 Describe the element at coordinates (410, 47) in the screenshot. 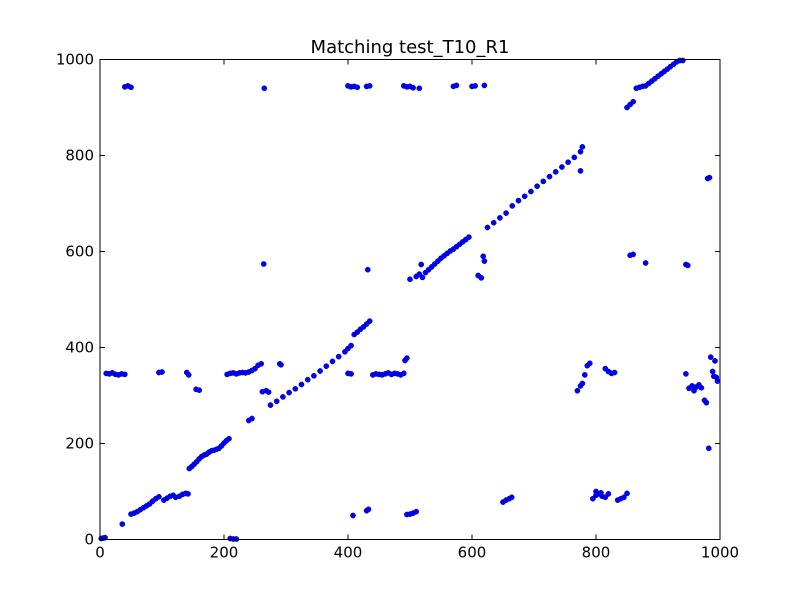

I see `chart-title: Matching test_T10_R1` at that location.